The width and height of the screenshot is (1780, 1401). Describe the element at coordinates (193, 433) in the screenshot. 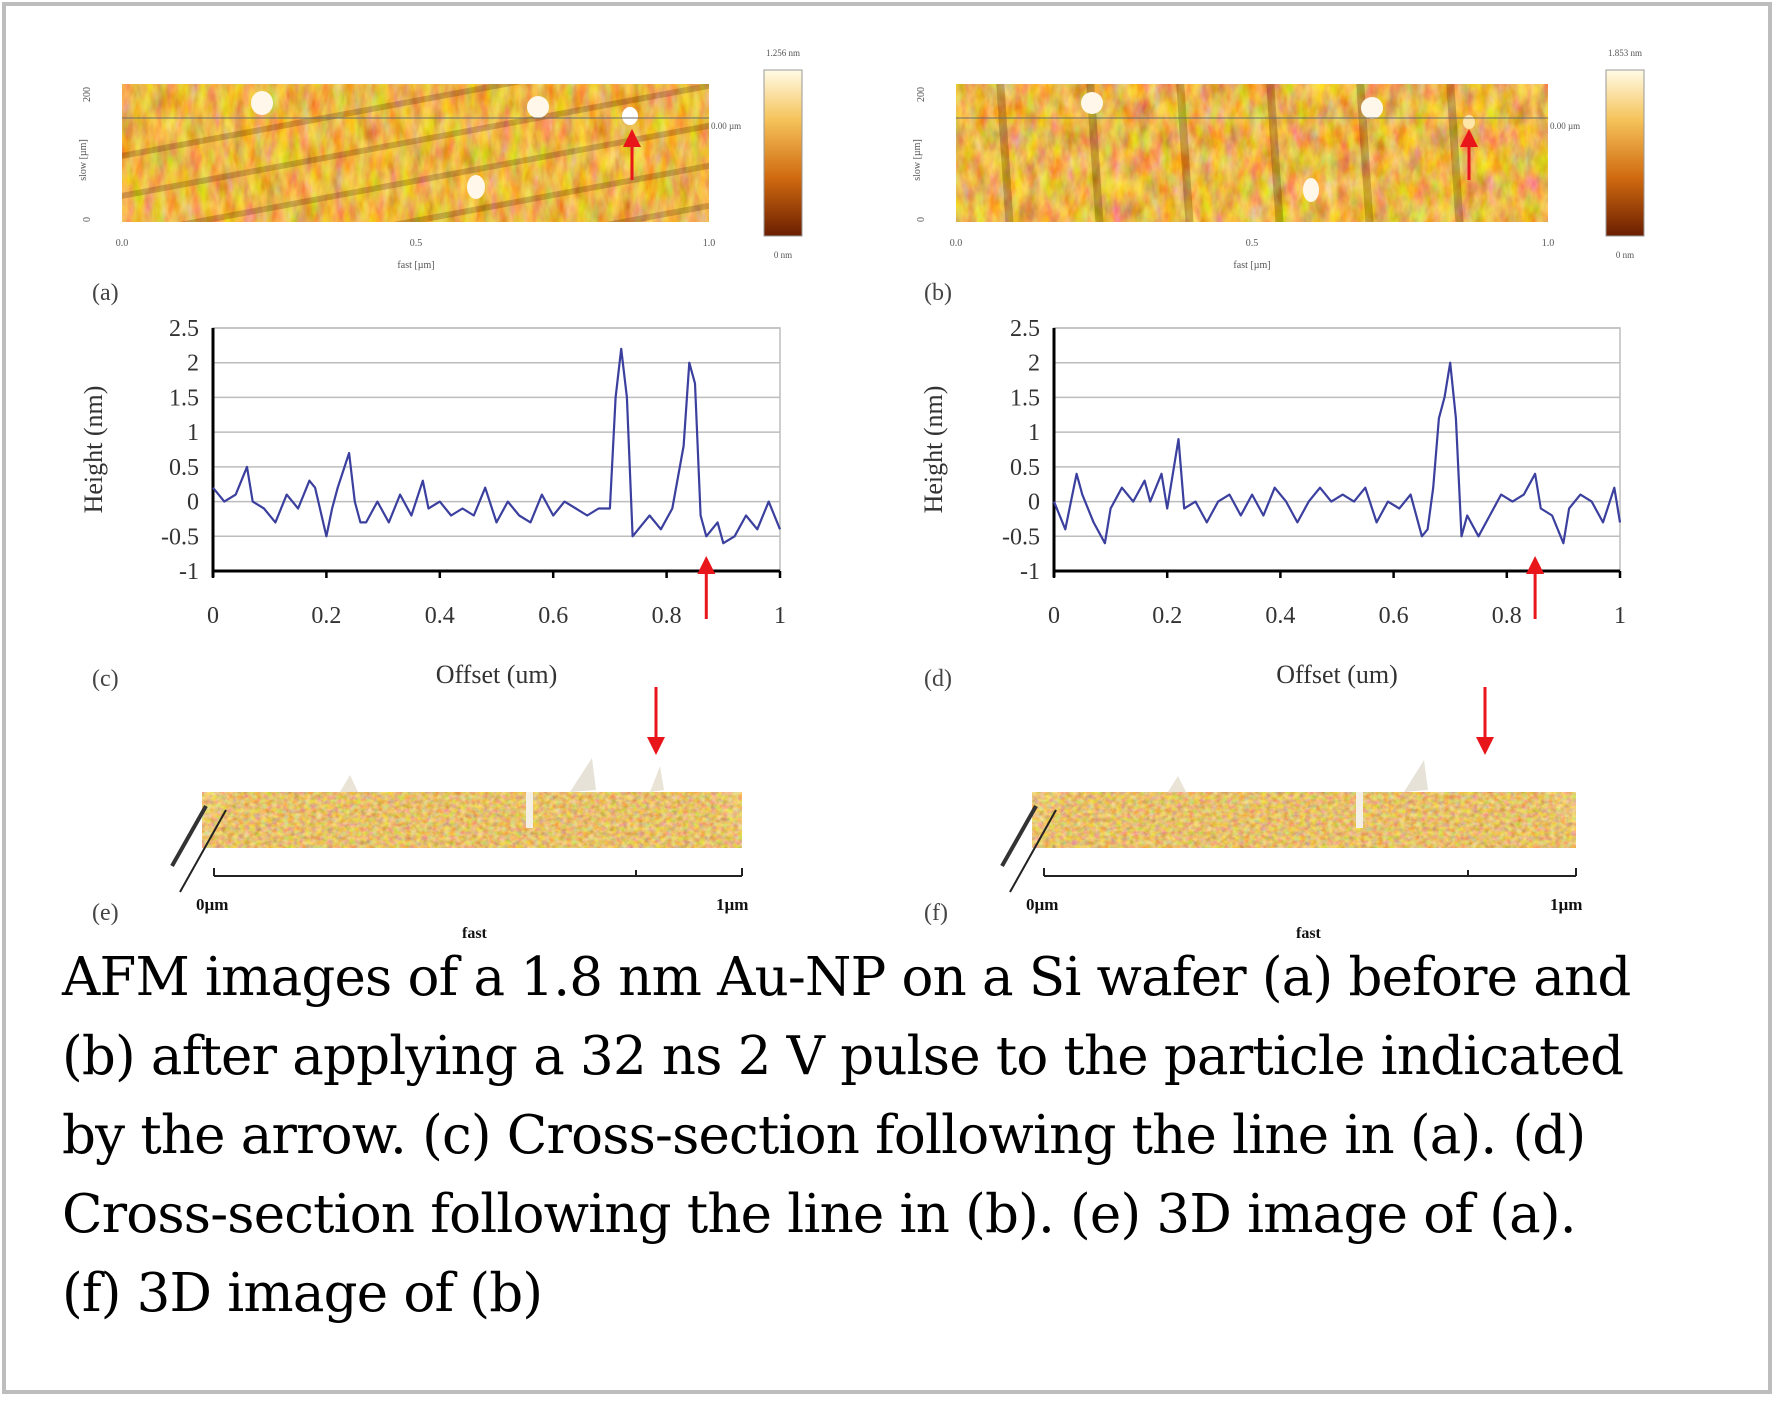

I see `y-tick-c-3: 1` at that location.